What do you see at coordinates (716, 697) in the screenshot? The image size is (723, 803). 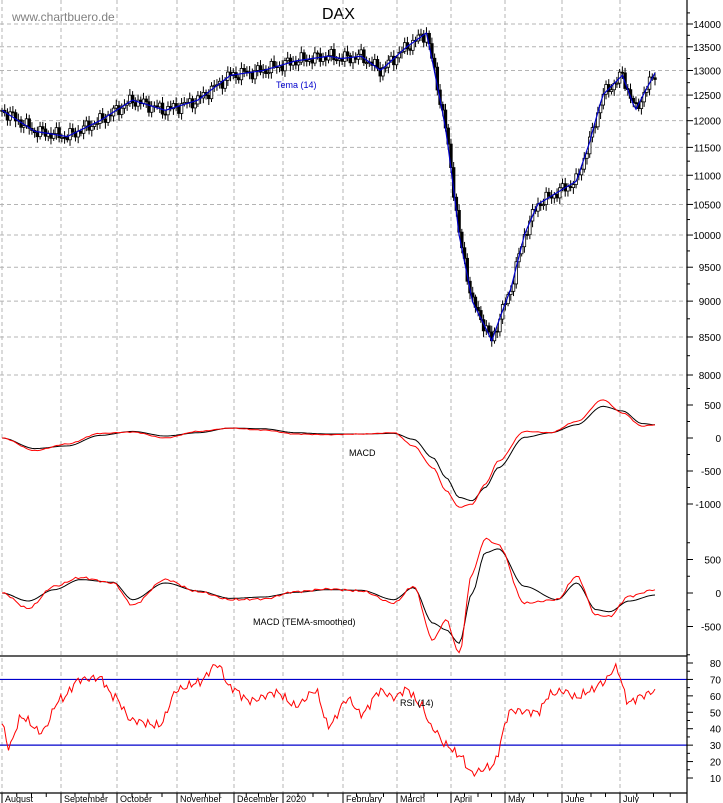 I see `svg-text: 60` at bounding box center [716, 697].